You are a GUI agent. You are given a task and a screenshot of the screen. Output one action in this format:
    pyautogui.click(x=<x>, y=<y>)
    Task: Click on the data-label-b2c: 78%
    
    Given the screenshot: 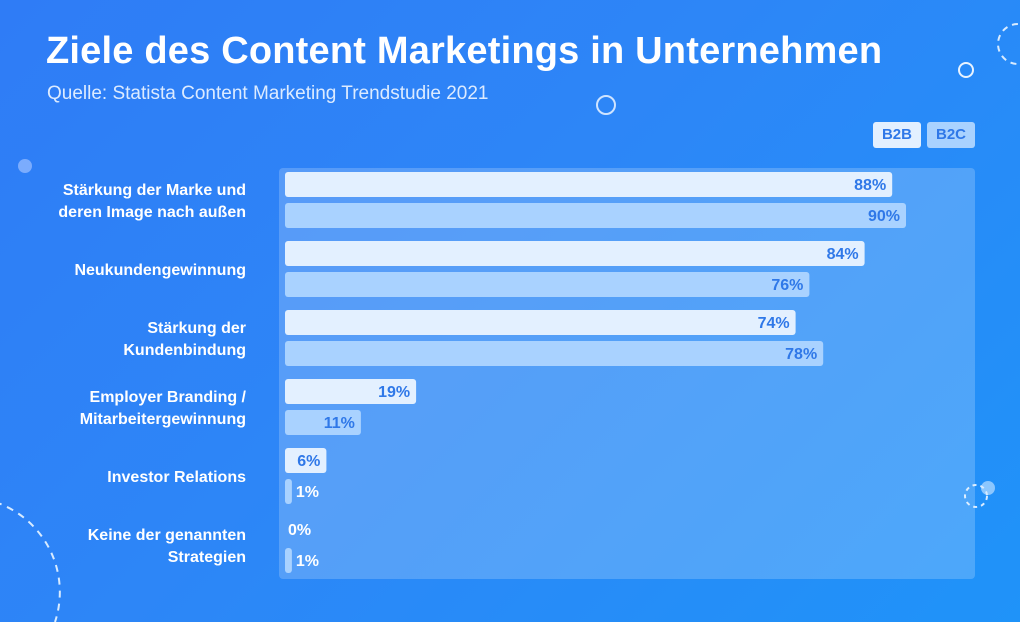 What is the action you would take?
    pyautogui.click(x=801, y=354)
    